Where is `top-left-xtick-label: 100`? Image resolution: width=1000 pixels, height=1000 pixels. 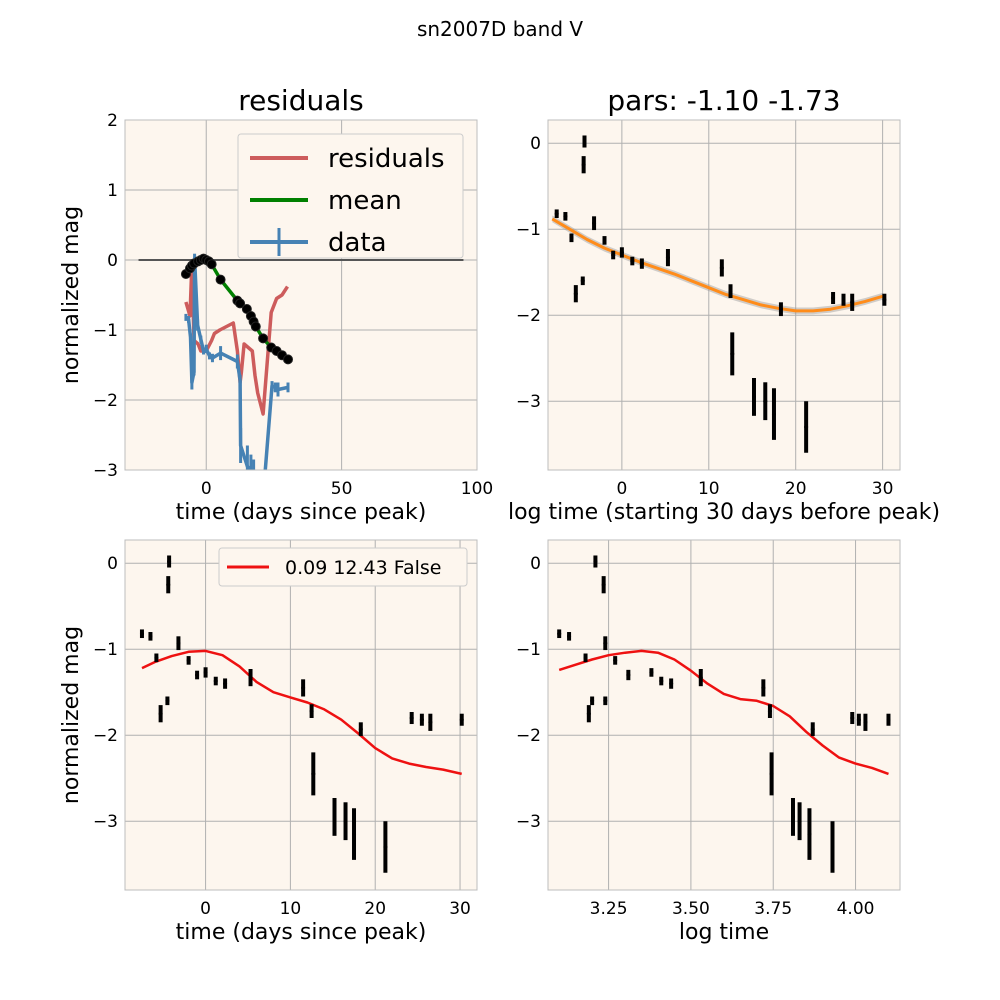 top-left-xtick-label: 100 is located at coordinates (477, 489).